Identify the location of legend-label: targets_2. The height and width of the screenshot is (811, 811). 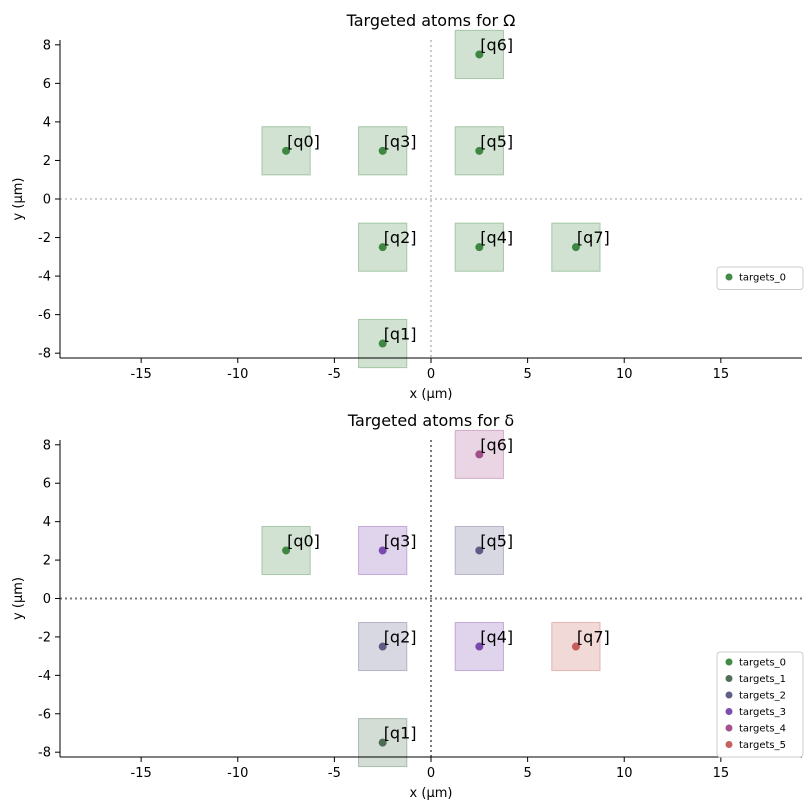
(762, 696).